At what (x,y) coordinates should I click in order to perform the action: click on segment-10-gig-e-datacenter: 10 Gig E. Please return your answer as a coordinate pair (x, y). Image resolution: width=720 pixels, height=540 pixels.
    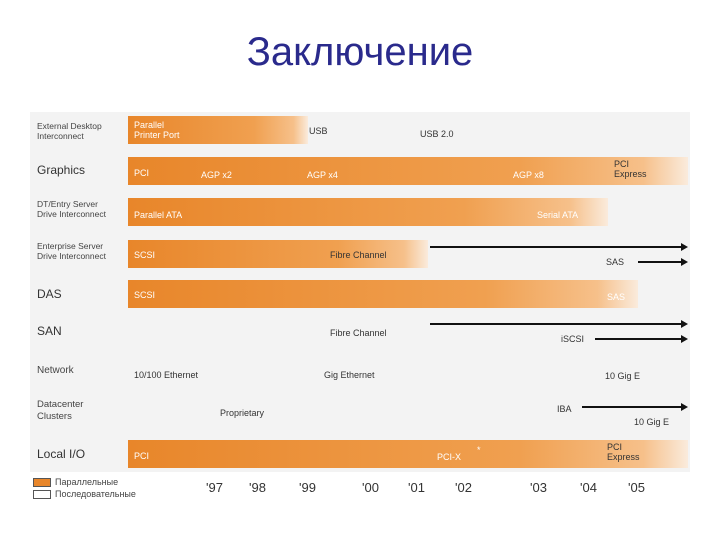
    Looking at the image, I should click on (652, 422).